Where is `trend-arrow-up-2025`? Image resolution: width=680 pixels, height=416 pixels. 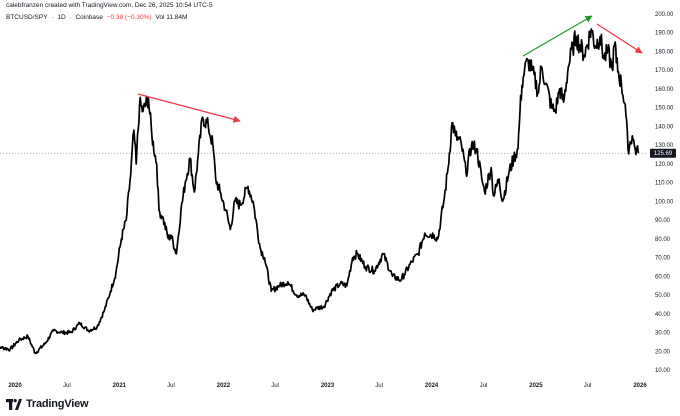 trend-arrow-up-2025 is located at coordinates (557, 36).